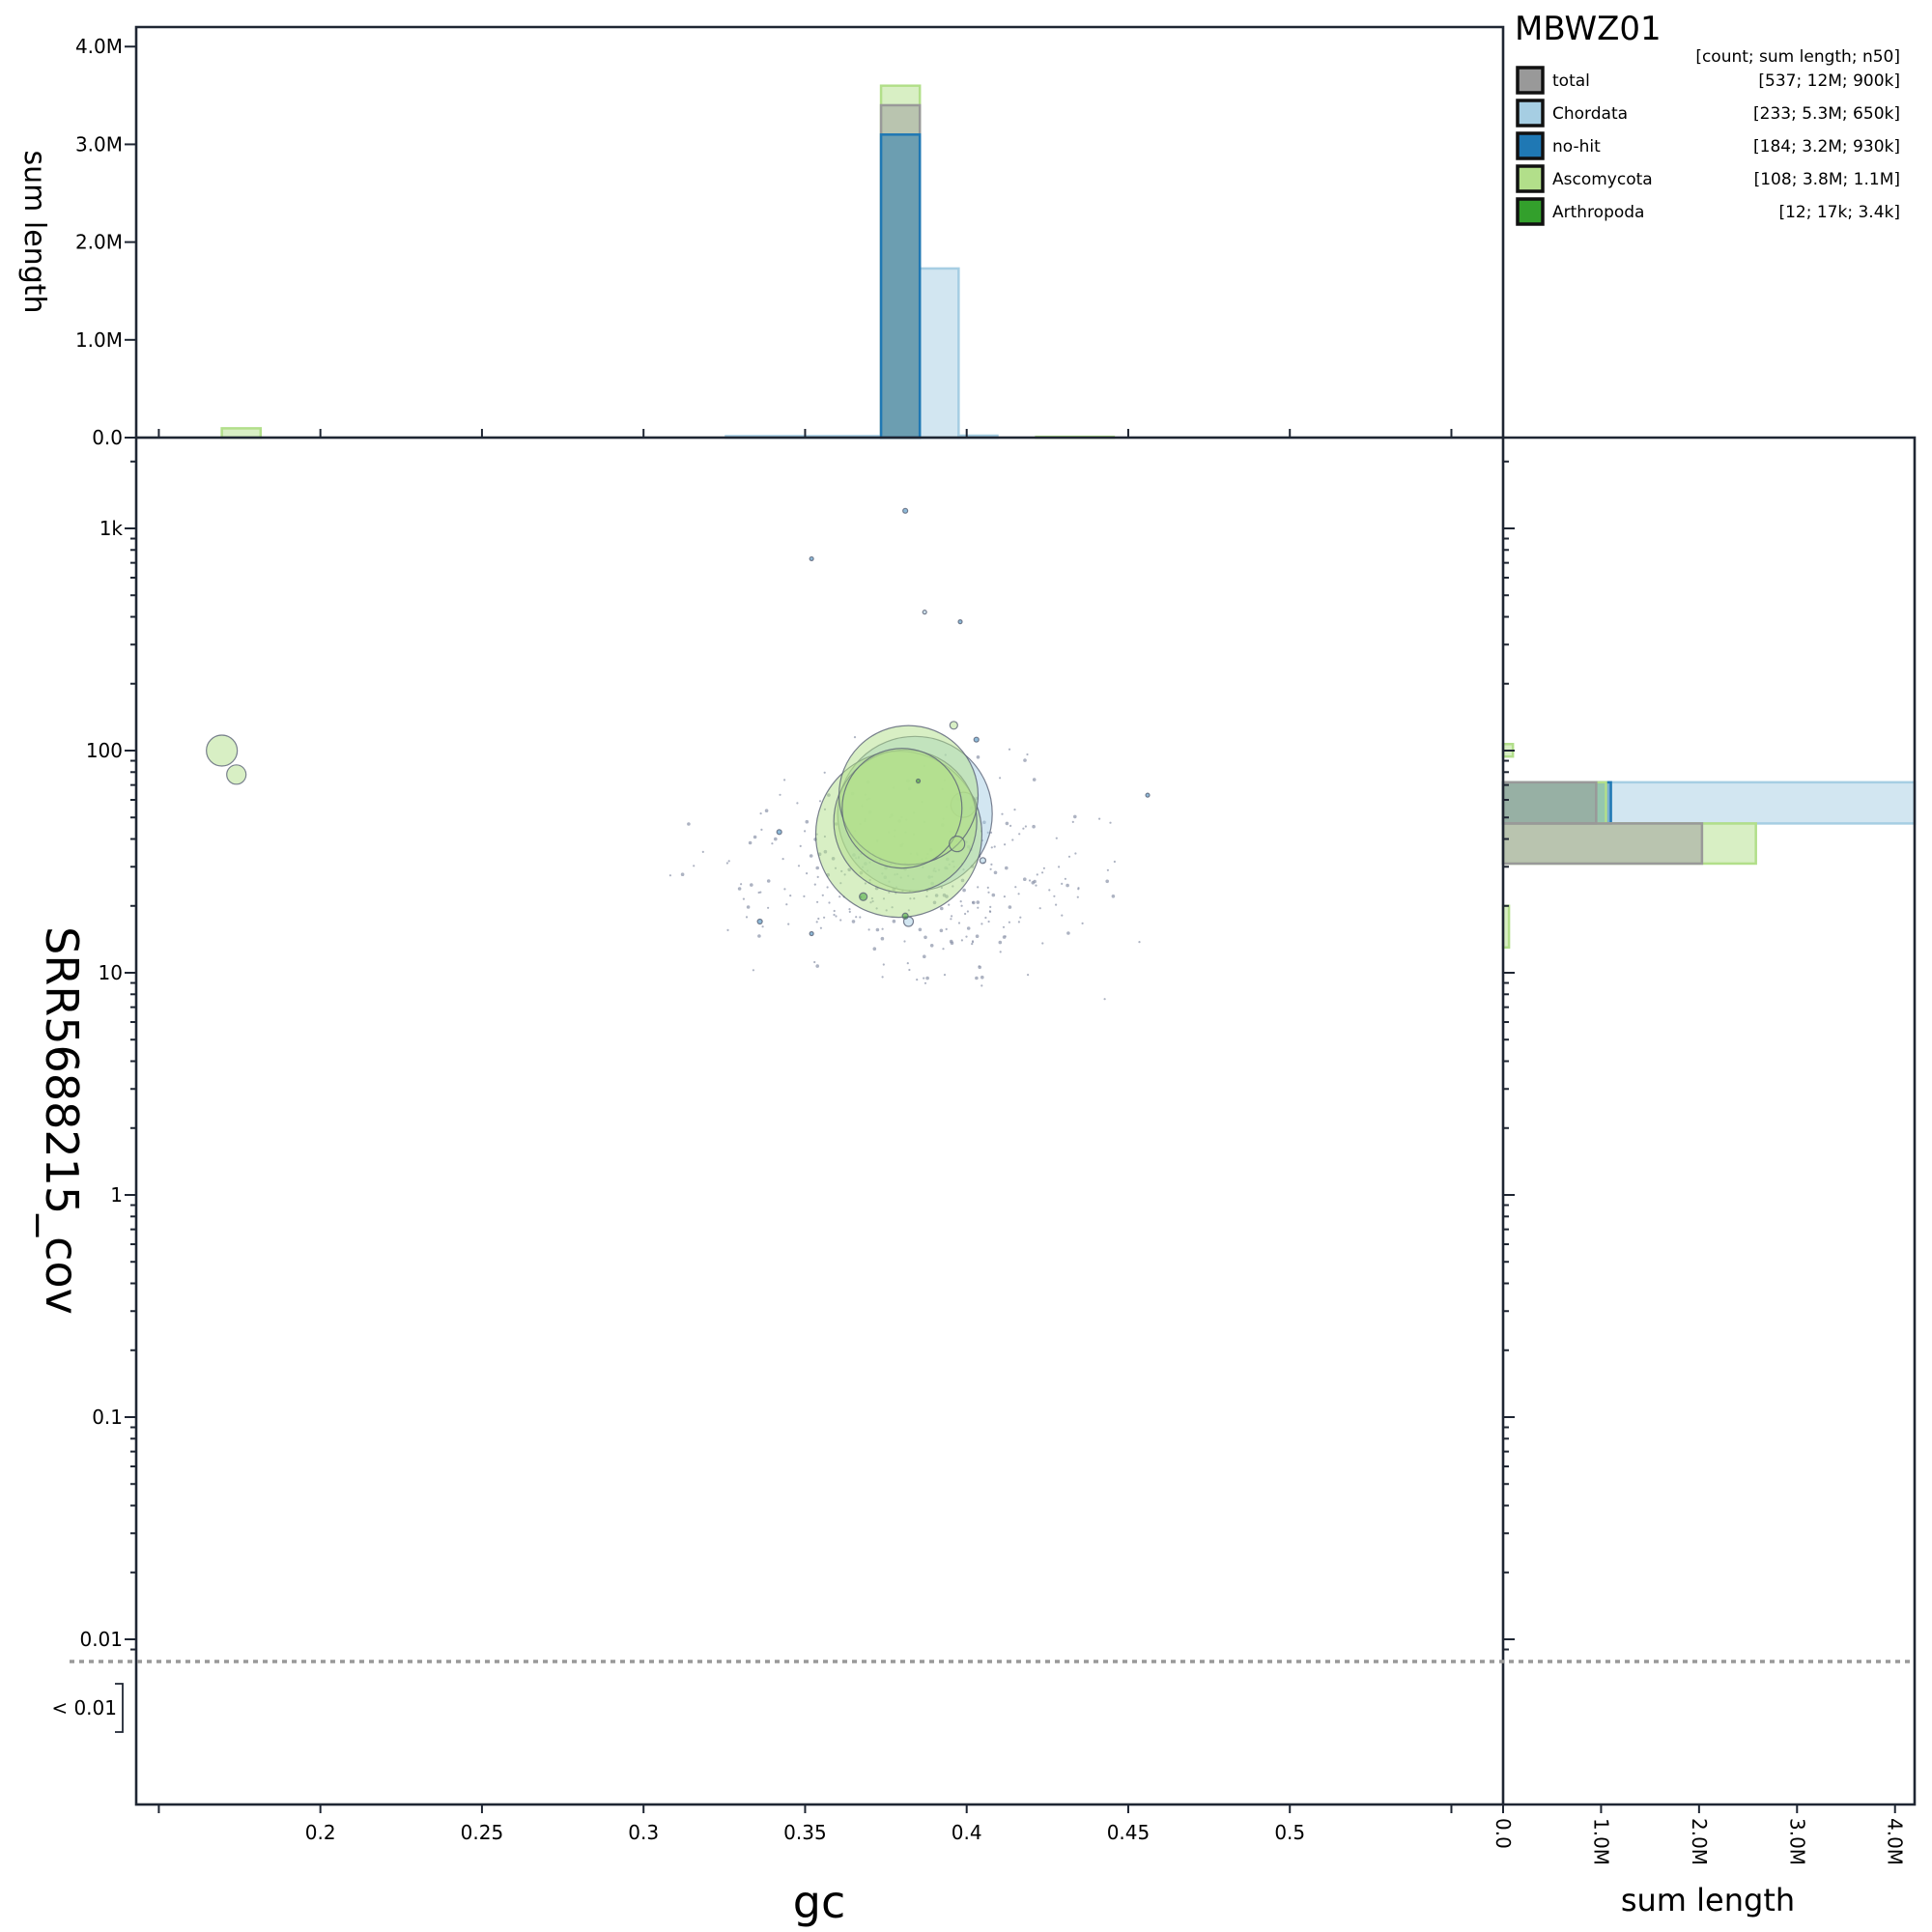 The width and height of the screenshot is (1932, 1932). Describe the element at coordinates (34, 231) in the screenshot. I see `top-hist-ylabel: sum length` at that location.